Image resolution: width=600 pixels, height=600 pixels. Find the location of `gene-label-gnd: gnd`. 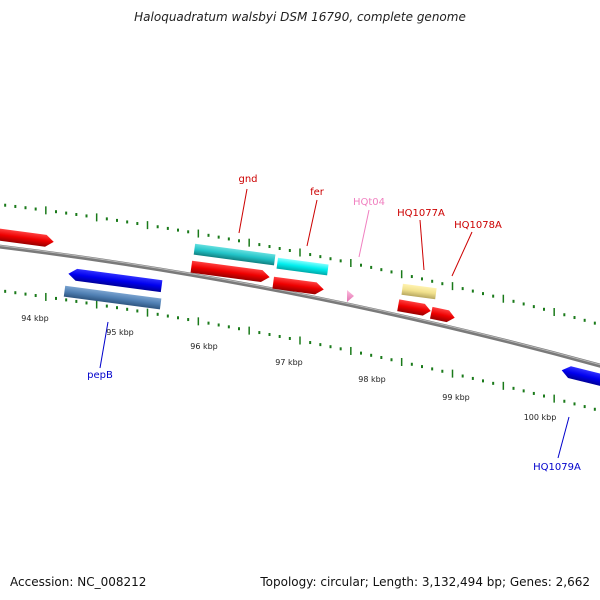

gene-label-gnd: gnd is located at coordinates (247, 179).